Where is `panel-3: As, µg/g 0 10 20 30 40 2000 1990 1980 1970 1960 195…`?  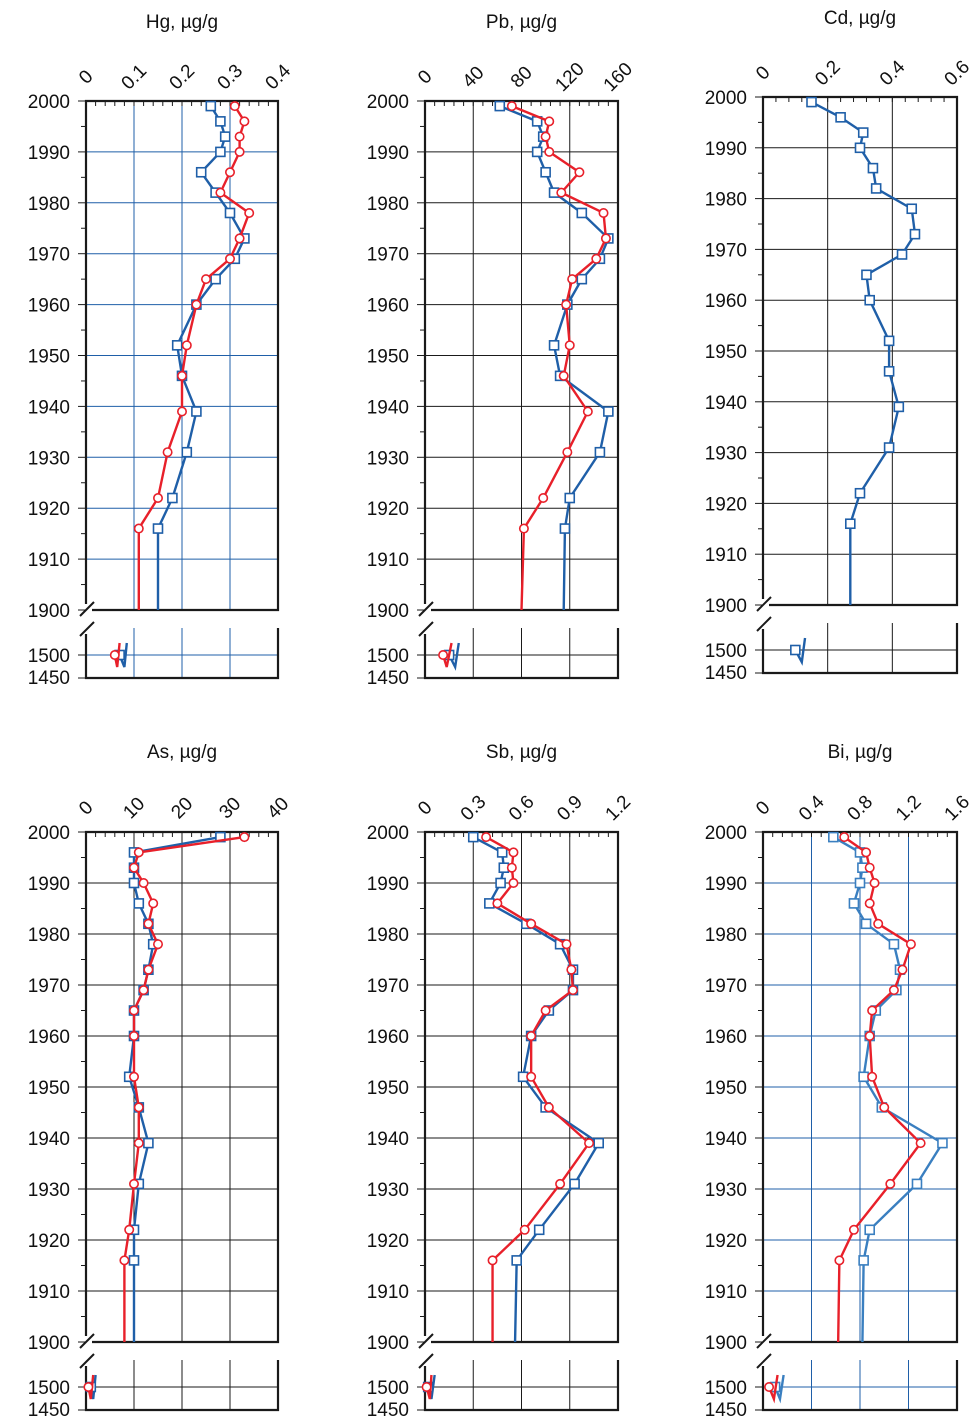 panel-3: As, µg/g 0 10 20 30 40 2000 1990 1980 1970 1960 195… is located at coordinates (161, 1081).